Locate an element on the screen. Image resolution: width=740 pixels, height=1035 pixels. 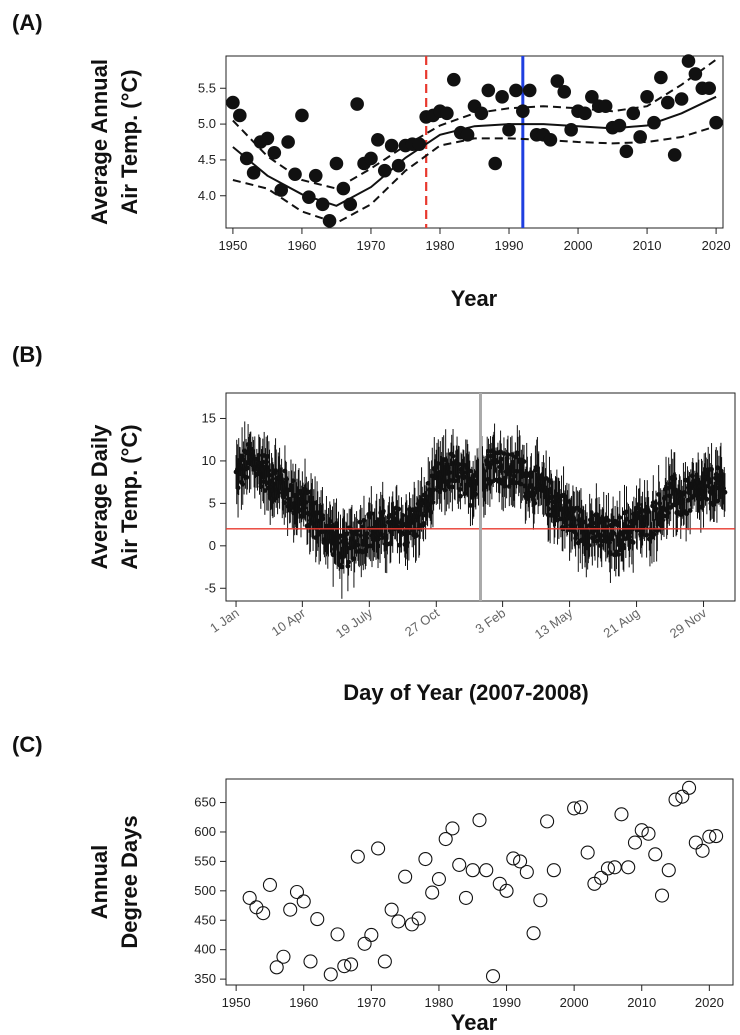
panel-a-xlabel: Year is located at coordinates (474, 298).